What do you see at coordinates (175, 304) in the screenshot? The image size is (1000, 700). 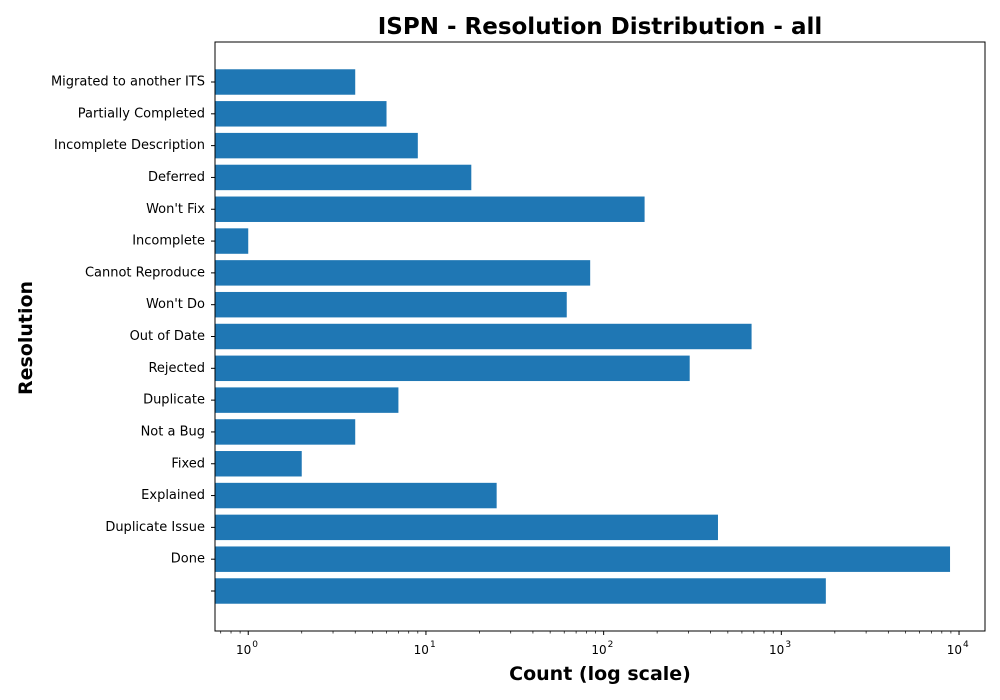 I see `y-tick-label: Won't Do` at bounding box center [175, 304].